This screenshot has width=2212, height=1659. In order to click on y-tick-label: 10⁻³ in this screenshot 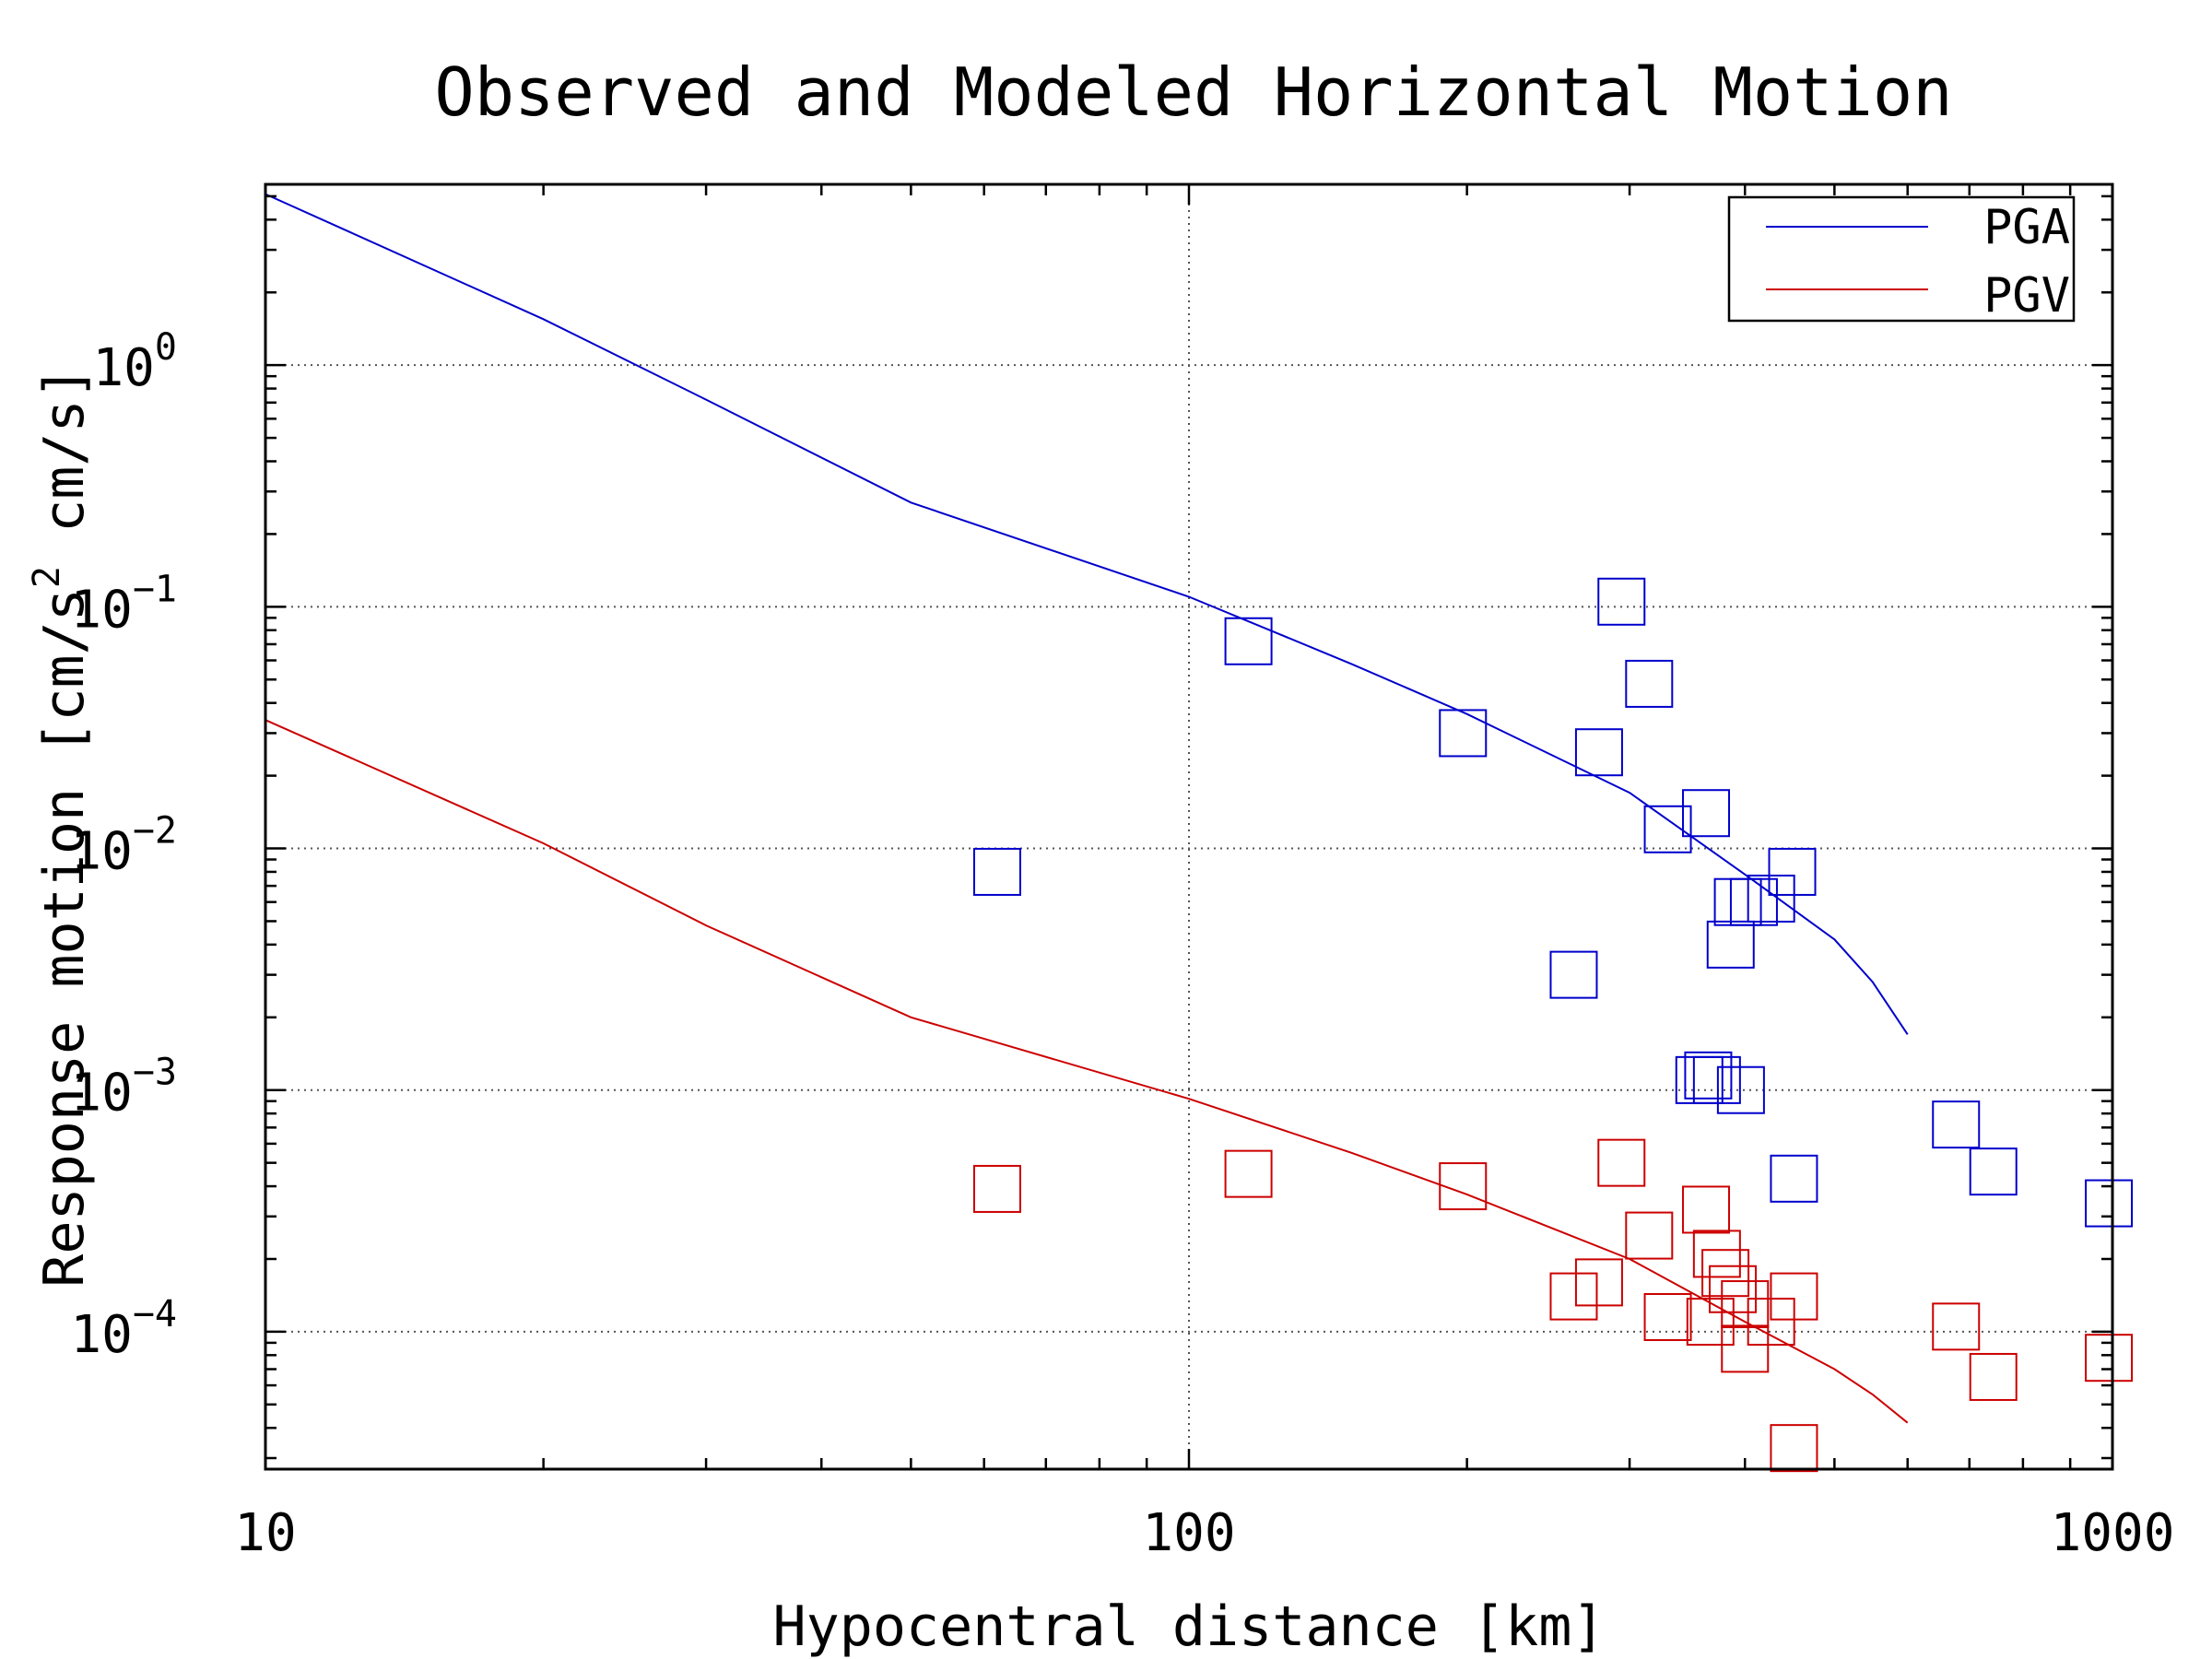, I will do `click(123, 1088)`.